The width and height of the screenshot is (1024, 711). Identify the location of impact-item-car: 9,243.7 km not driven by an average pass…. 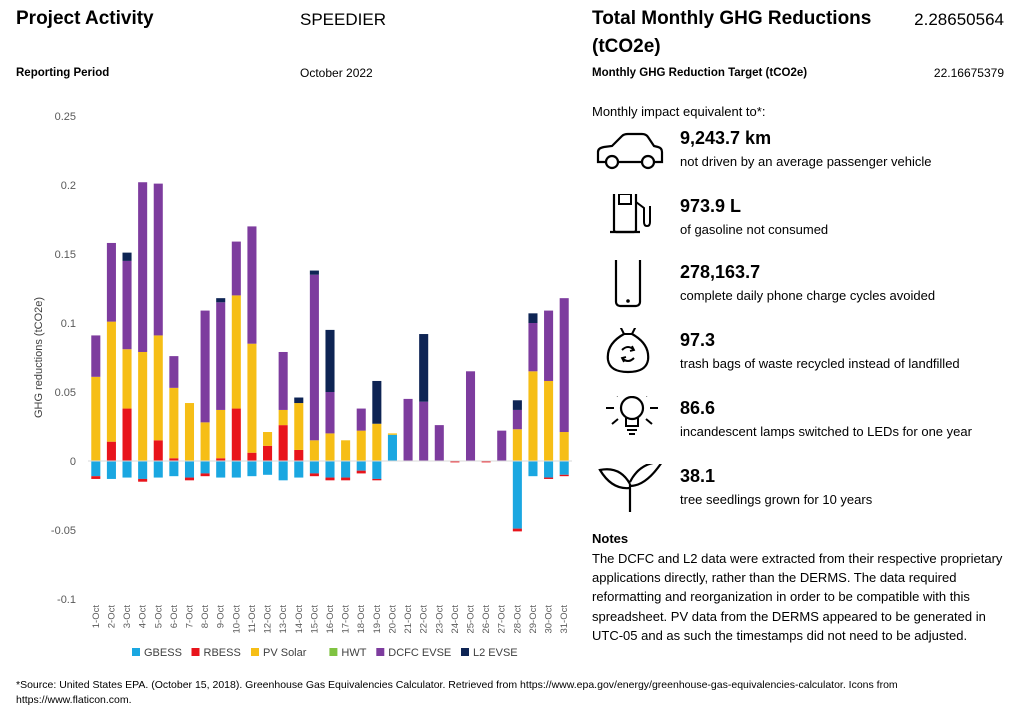
(802, 156).